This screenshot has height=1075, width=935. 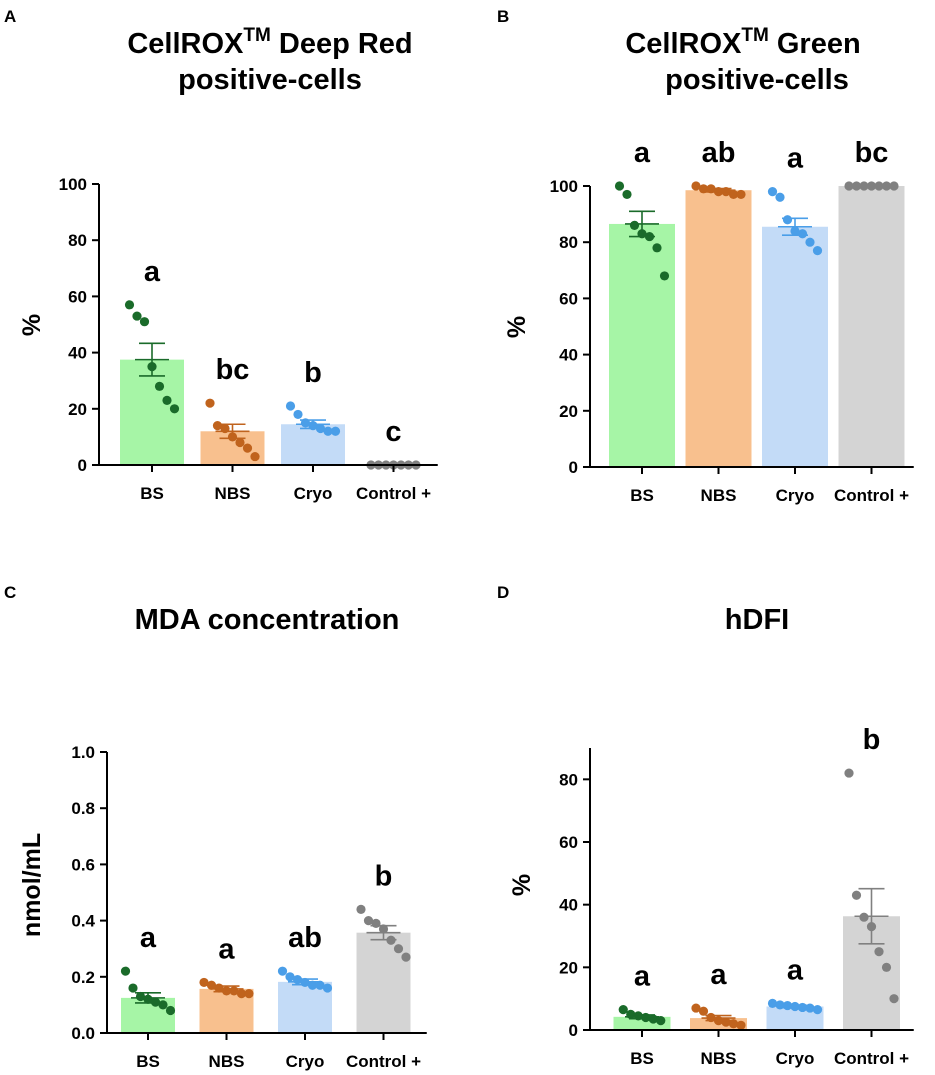 What do you see at coordinates (73, 184) in the screenshot?
I see `y-tick-label: 100` at bounding box center [73, 184].